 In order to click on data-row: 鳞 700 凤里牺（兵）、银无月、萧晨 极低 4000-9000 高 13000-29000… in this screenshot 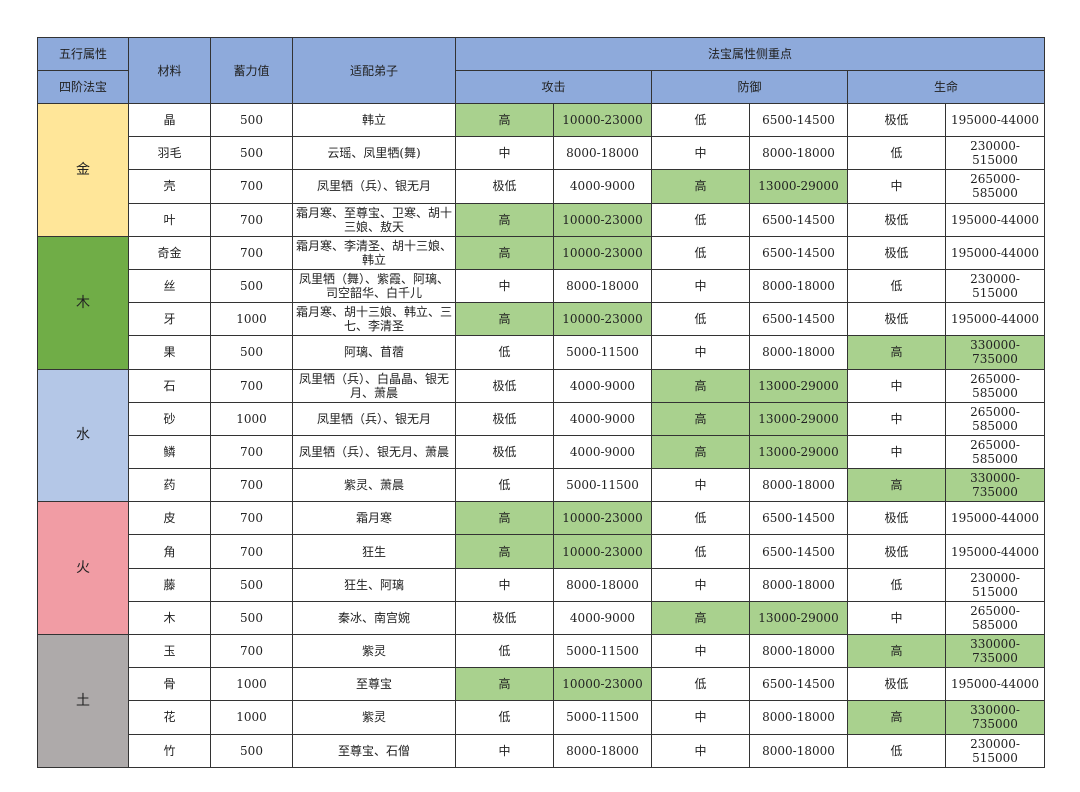, I will do `click(542, 452)`.